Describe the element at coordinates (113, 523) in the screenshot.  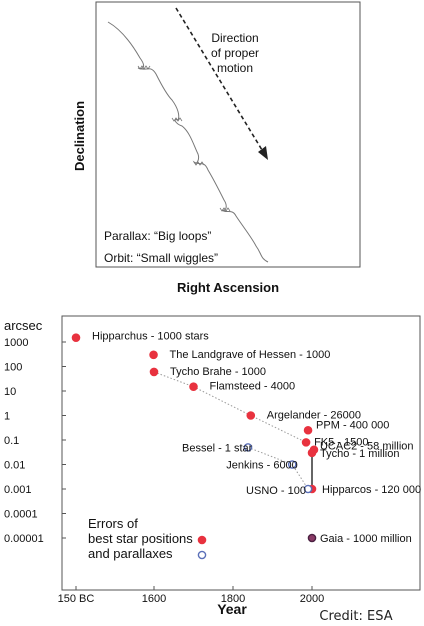
I see `legend-line1: Errors of` at that location.